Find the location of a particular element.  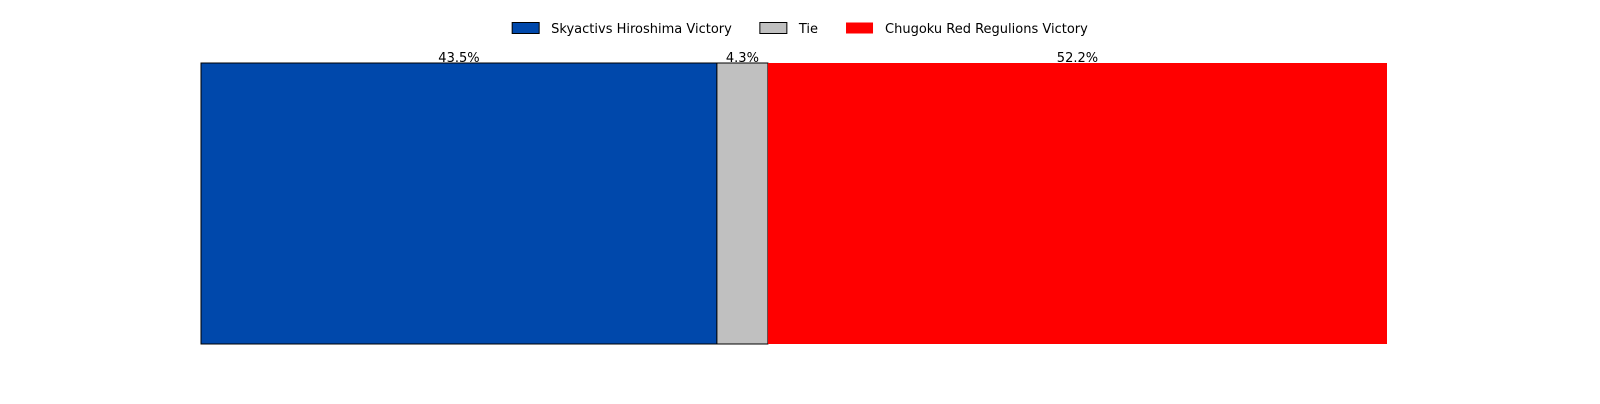

legend-swatch-tie is located at coordinates (773, 28).